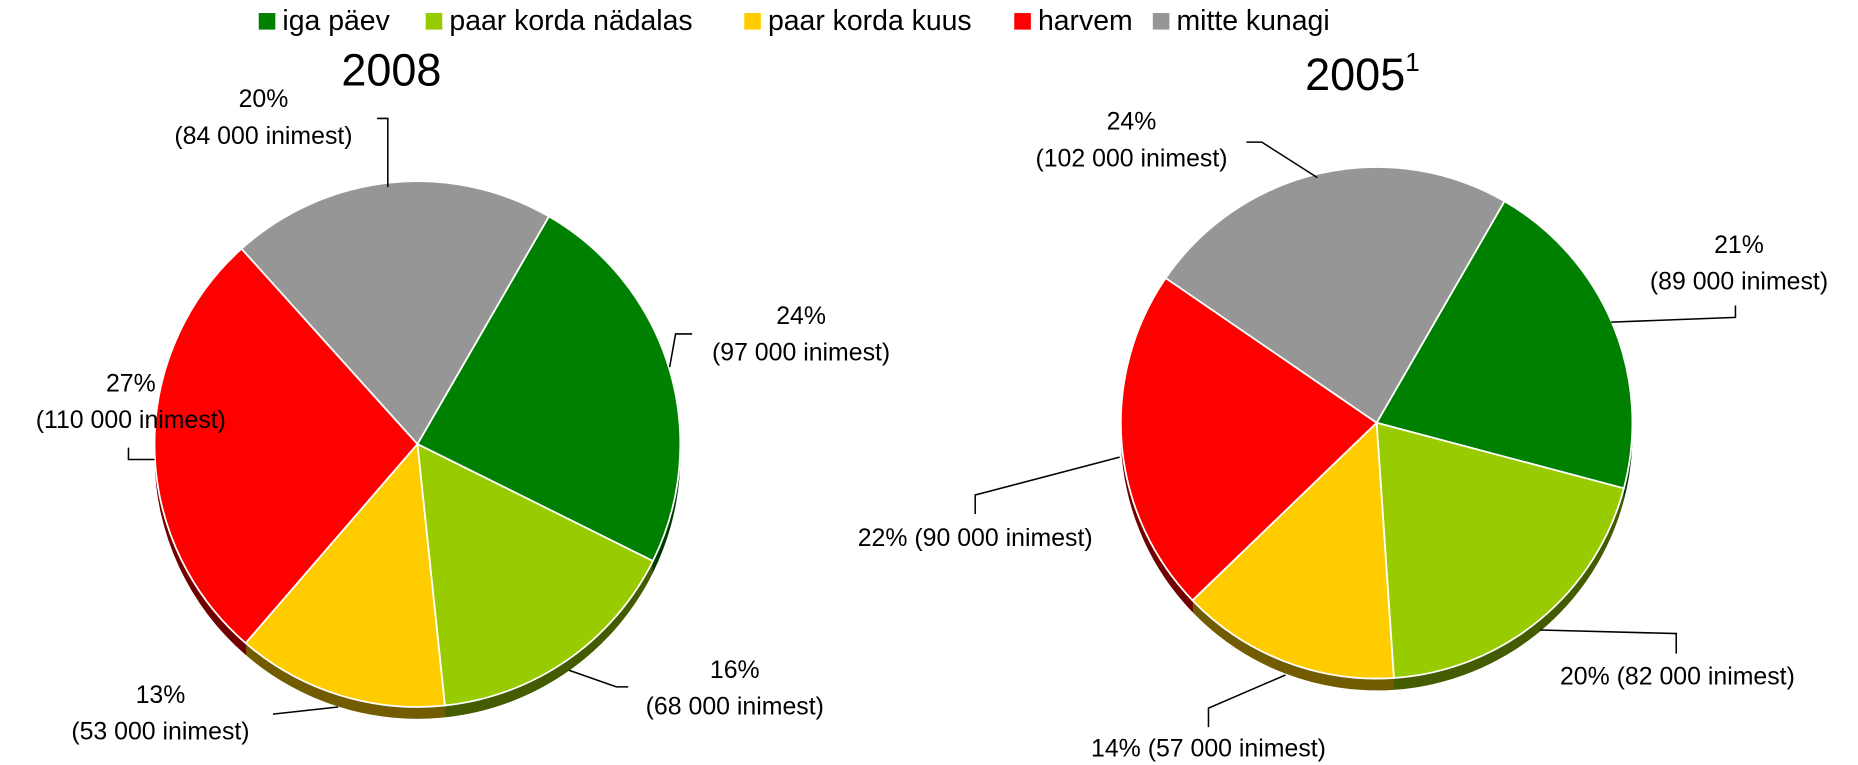 Image resolution: width=1858 pixels, height=765 pixels. What do you see at coordinates (131, 420) in the screenshot?
I see `count-label: (110 000 inimest)` at bounding box center [131, 420].